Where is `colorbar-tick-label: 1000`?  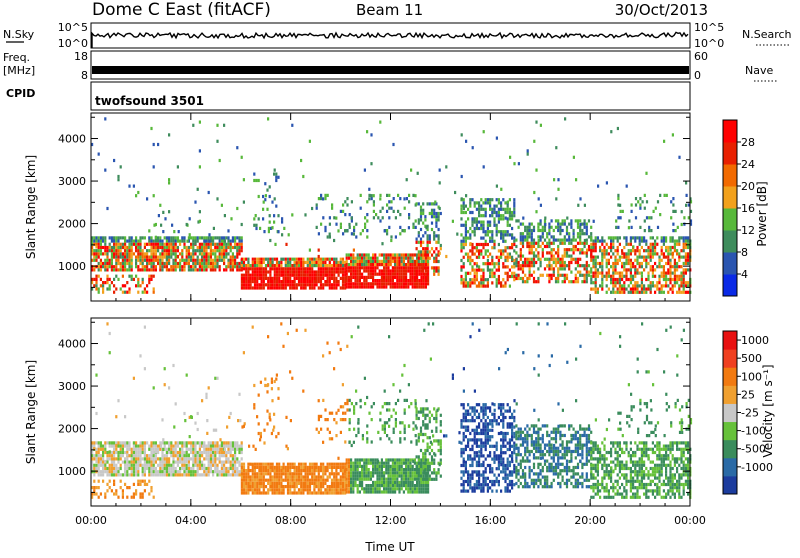
colorbar-tick-label: 1000 is located at coordinates (755, 340).